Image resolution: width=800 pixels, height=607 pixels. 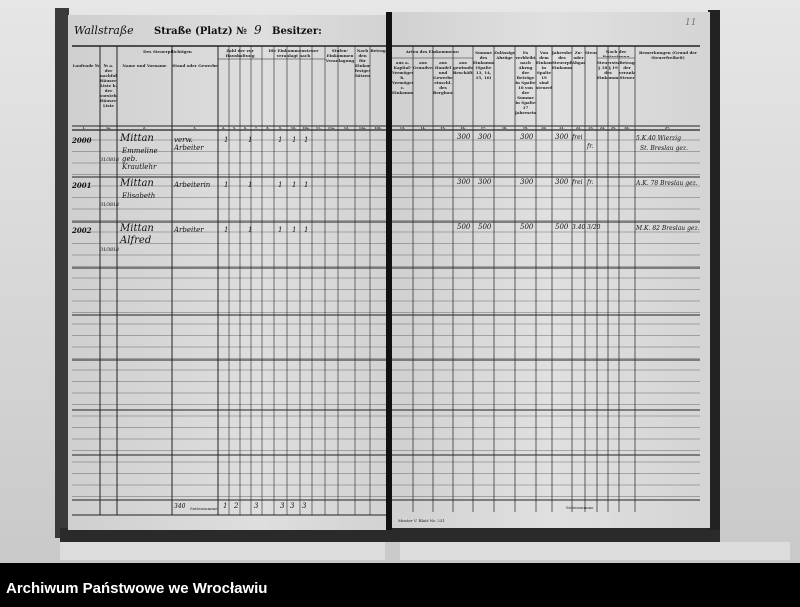 What do you see at coordinates (378, 50) in the screenshot?
I see `column-header: Betrag` at bounding box center [378, 50].